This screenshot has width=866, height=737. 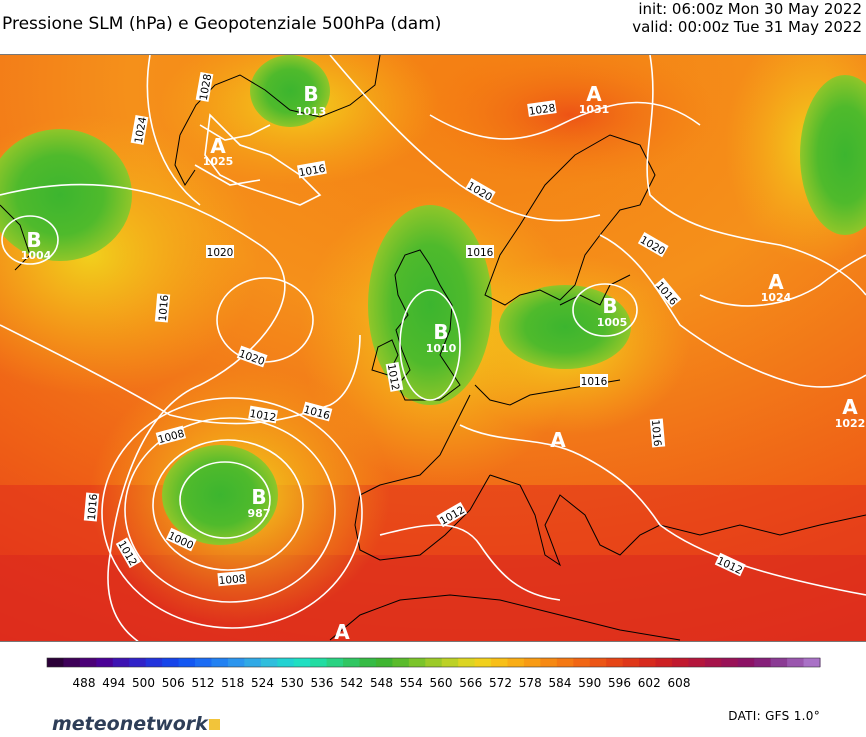 I want to click on scale-tick-label: 590, so click(x=589, y=683).